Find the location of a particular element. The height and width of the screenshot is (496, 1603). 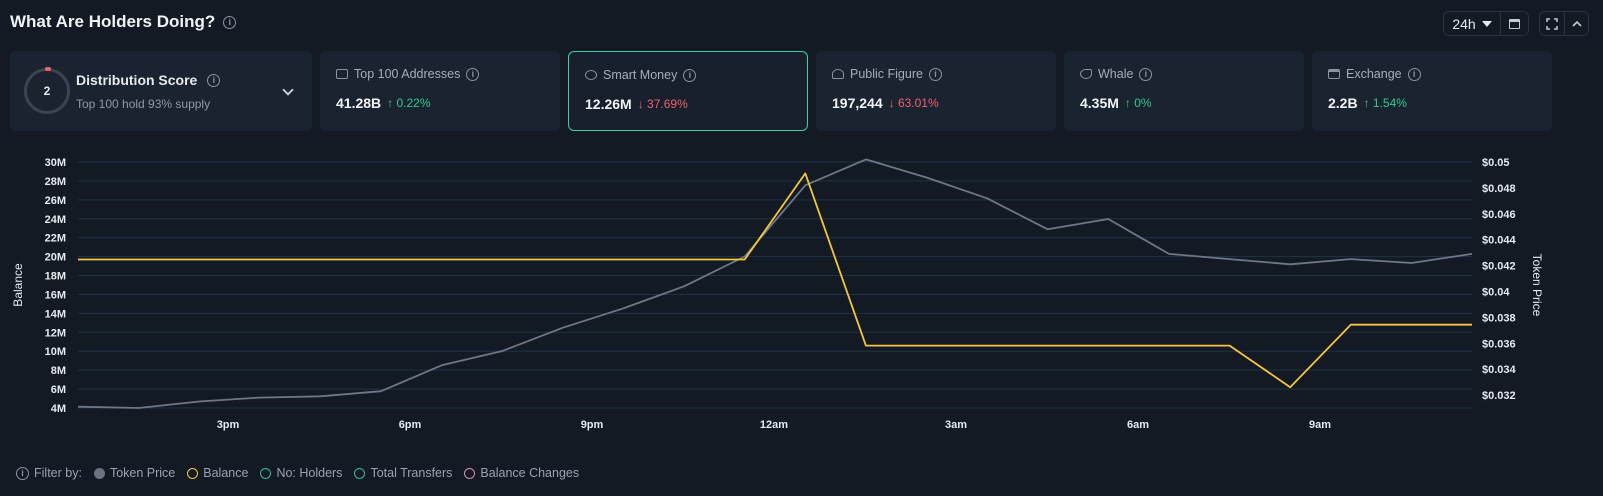

metric-change: ↓ 37.69% is located at coordinates (662, 104).